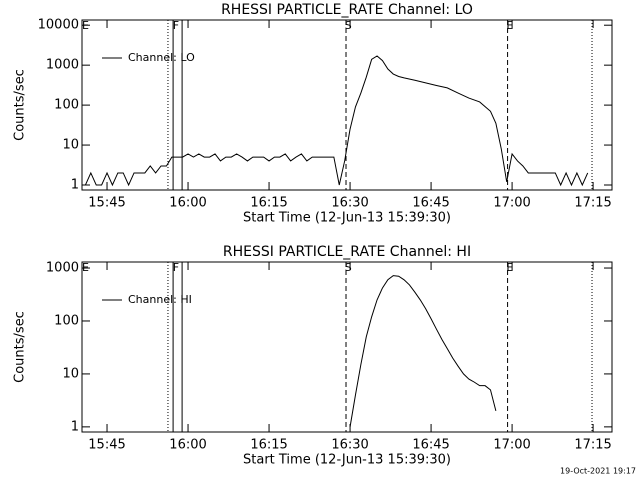 The image size is (640, 480). I want to click on chart-title: RHESSI PARTICLE_RATE Channel: HI, so click(347, 252).